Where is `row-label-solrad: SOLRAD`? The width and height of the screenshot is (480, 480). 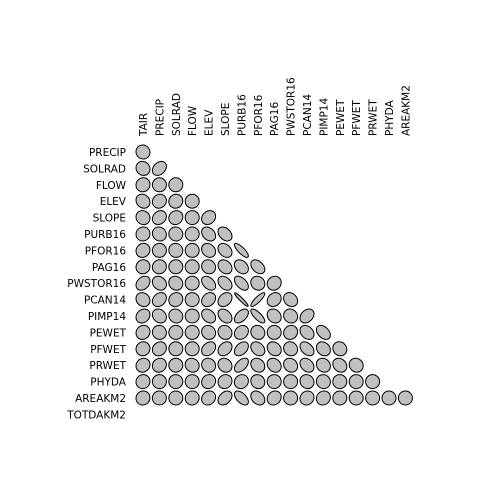 row-label-solrad: SOLRAD is located at coordinates (104, 169).